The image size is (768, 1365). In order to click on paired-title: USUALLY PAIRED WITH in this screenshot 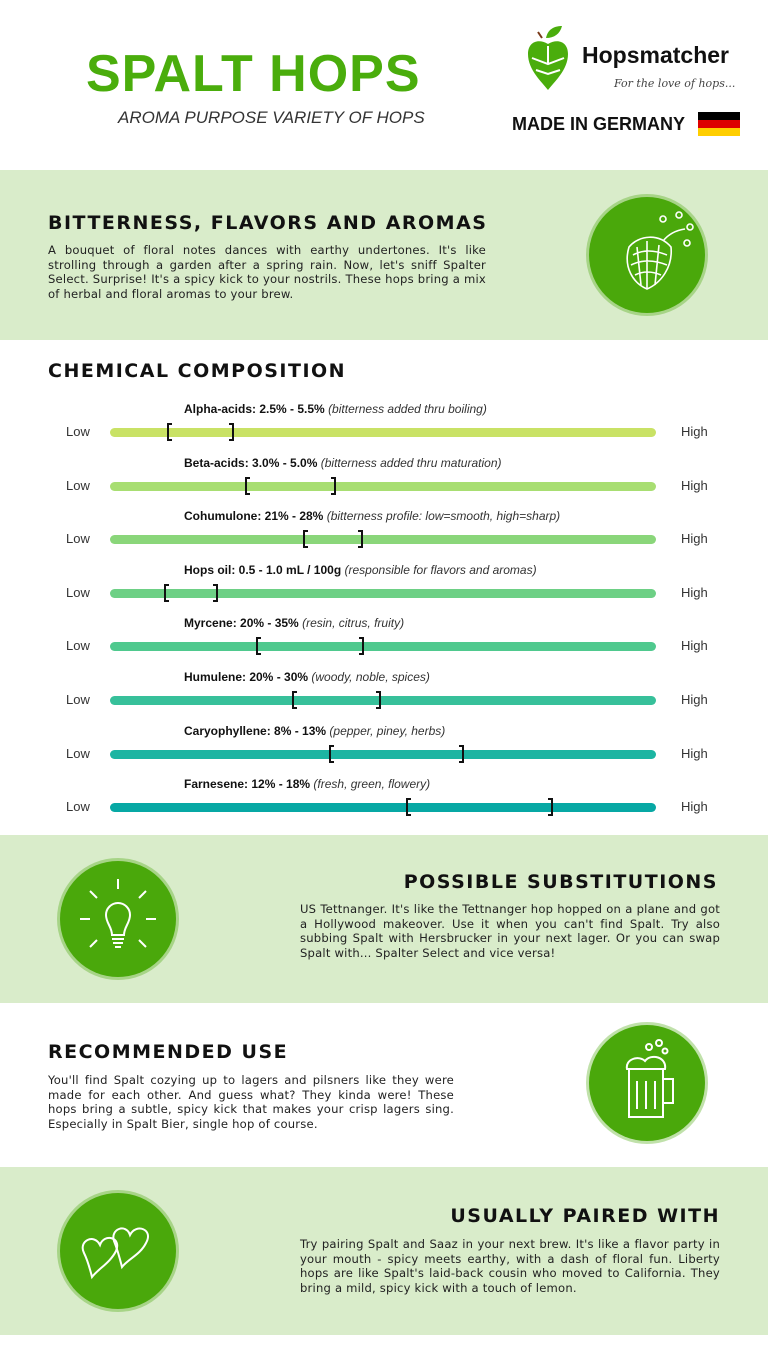, I will do `click(585, 1216)`.